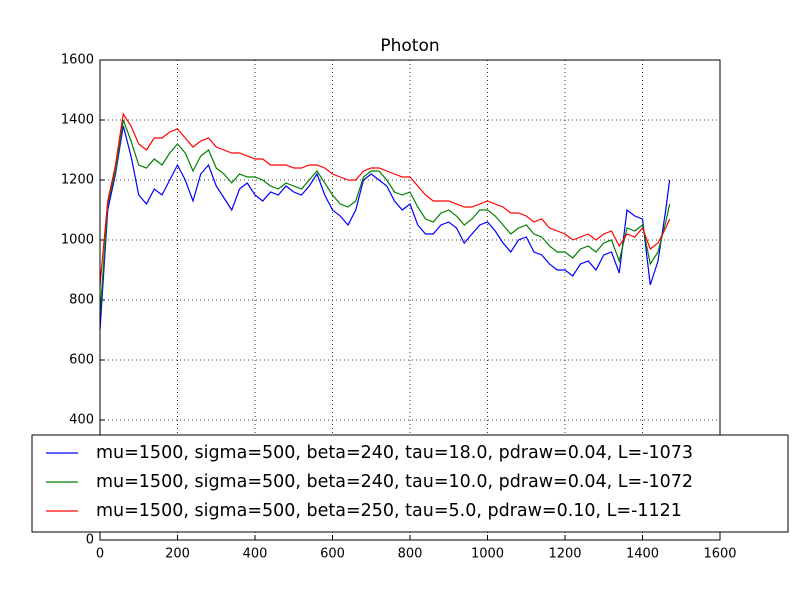 The width and height of the screenshot is (800, 600). Describe the element at coordinates (332, 554) in the screenshot. I see `x-tick-label: 600` at that location.